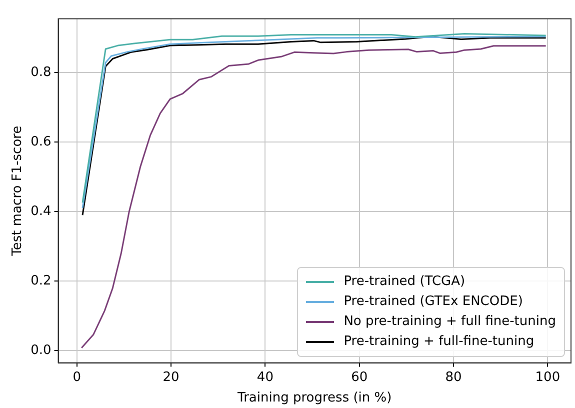 The width and height of the screenshot is (575, 408). I want to click on x-tick-label: 100, so click(547, 377).